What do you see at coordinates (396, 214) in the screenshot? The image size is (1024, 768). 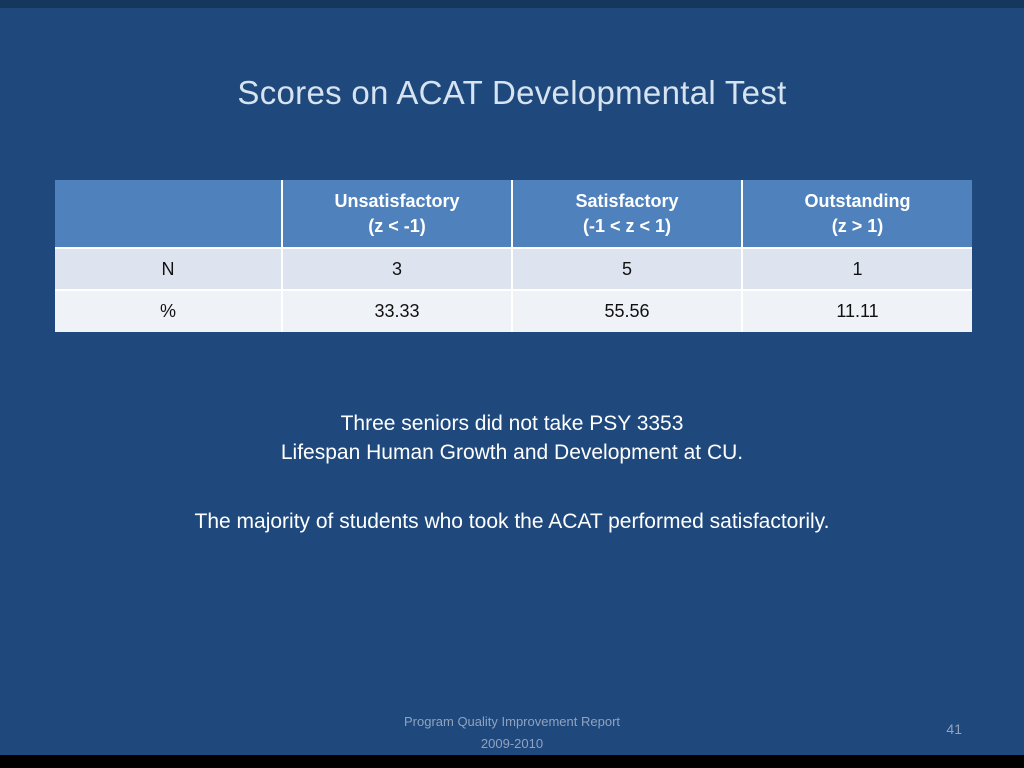 I see `header-cell-unsatisfactory: Unsatisfactory (z < -1)` at bounding box center [396, 214].